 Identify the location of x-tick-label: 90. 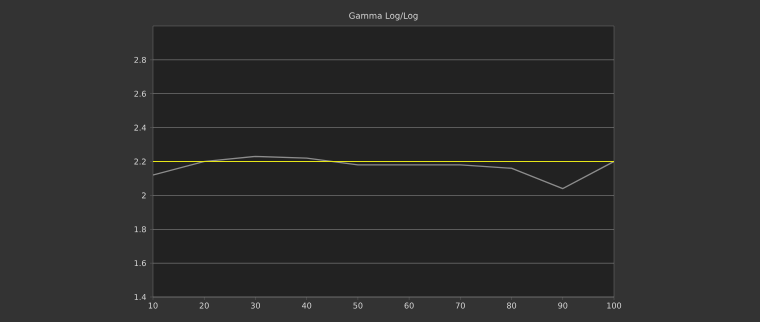
(563, 305).